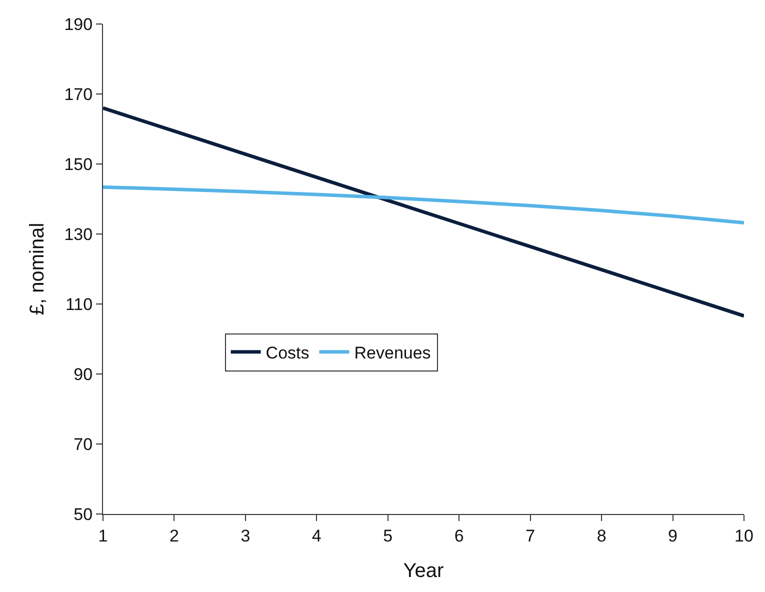 The image size is (765, 592). I want to click on y-tick-label: 150, so click(78, 164).